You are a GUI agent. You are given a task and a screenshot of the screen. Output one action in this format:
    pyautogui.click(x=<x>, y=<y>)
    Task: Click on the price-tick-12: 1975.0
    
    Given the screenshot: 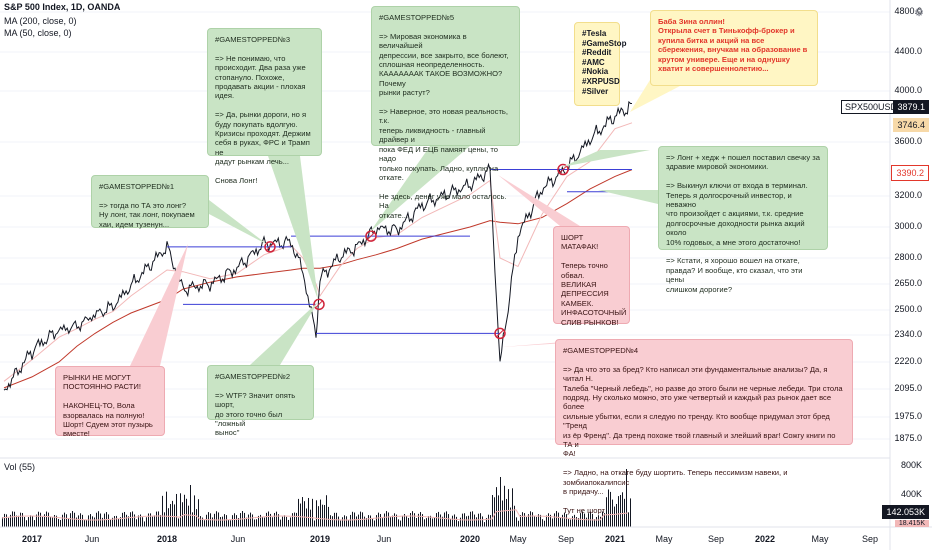 What is the action you would take?
    pyautogui.click(x=908, y=416)
    